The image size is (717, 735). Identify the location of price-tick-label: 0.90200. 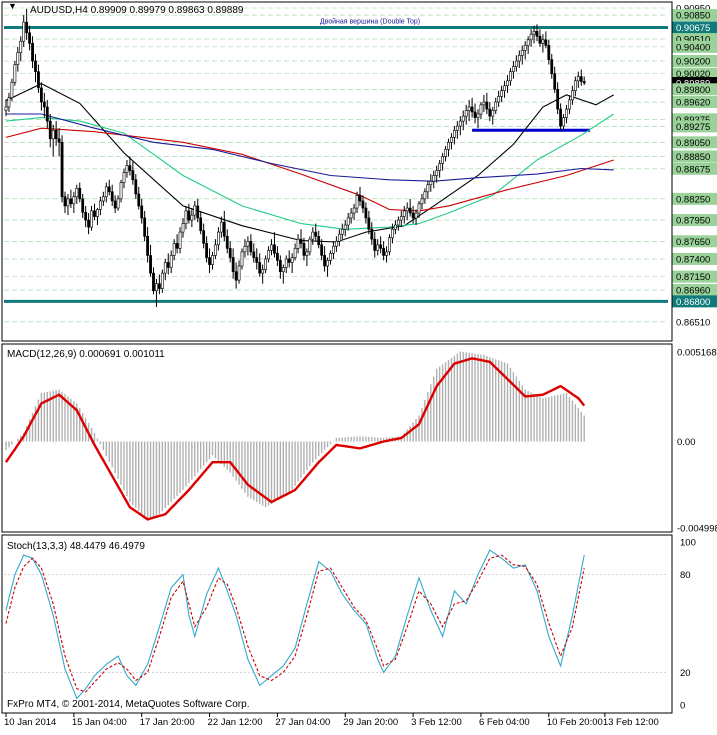
(693, 62).